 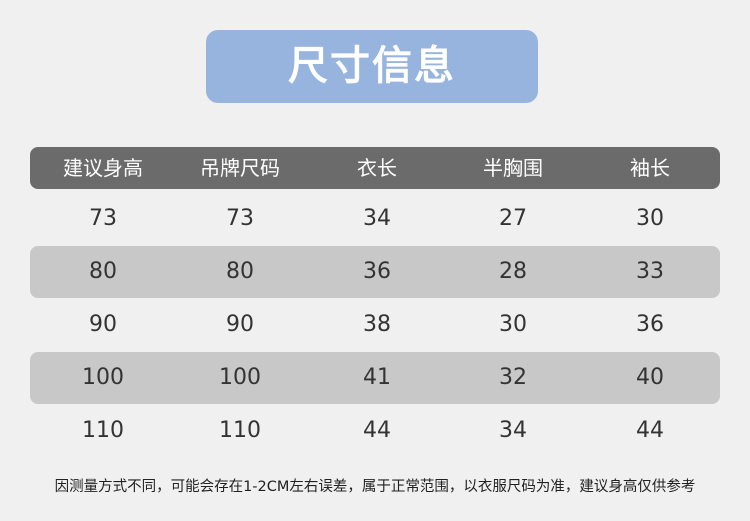 I want to click on cell: 40, so click(x=650, y=377).